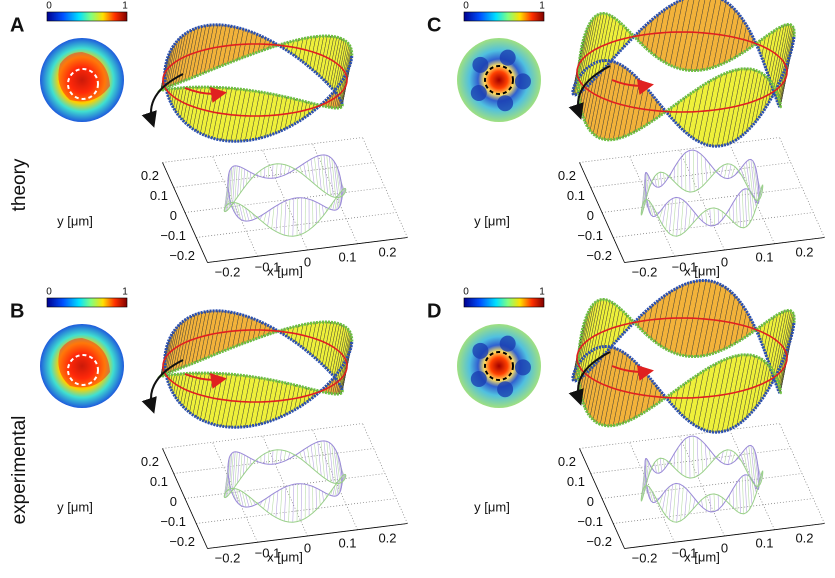 This screenshot has width=835, height=578. Describe the element at coordinates (19, 184) in the screenshot. I see `row-label: theory` at that location.